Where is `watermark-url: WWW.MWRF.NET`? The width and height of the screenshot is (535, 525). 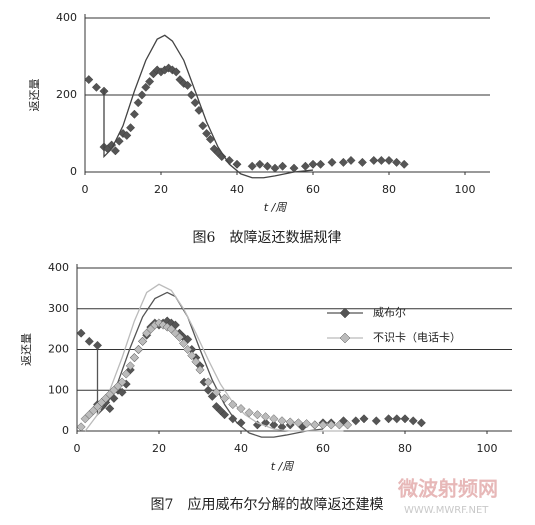 watermark-url: WWW.MWRF.NET is located at coordinates (446, 510).